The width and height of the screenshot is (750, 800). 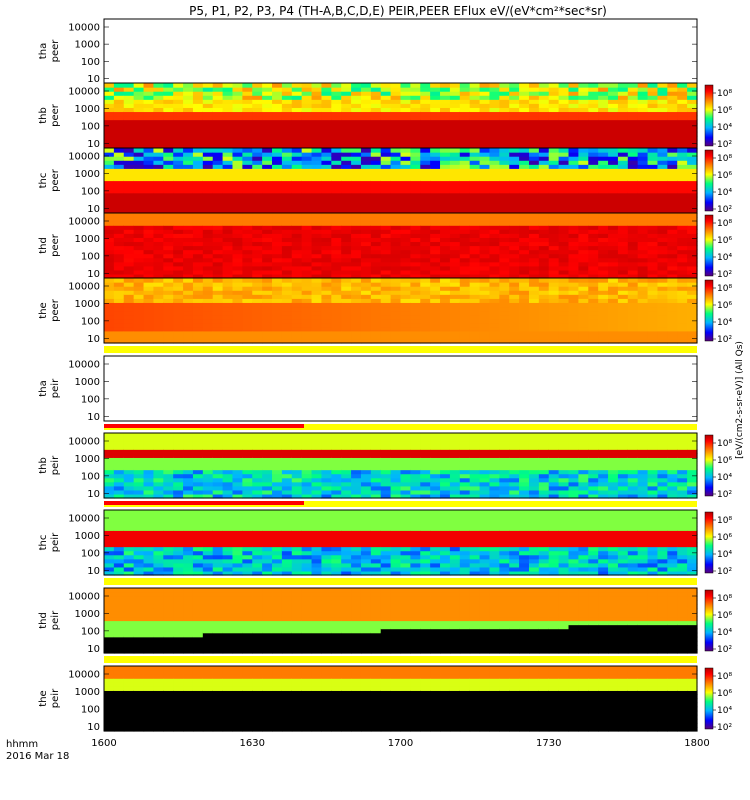 I want to click on y-tick-label: 100, so click(x=90, y=321).